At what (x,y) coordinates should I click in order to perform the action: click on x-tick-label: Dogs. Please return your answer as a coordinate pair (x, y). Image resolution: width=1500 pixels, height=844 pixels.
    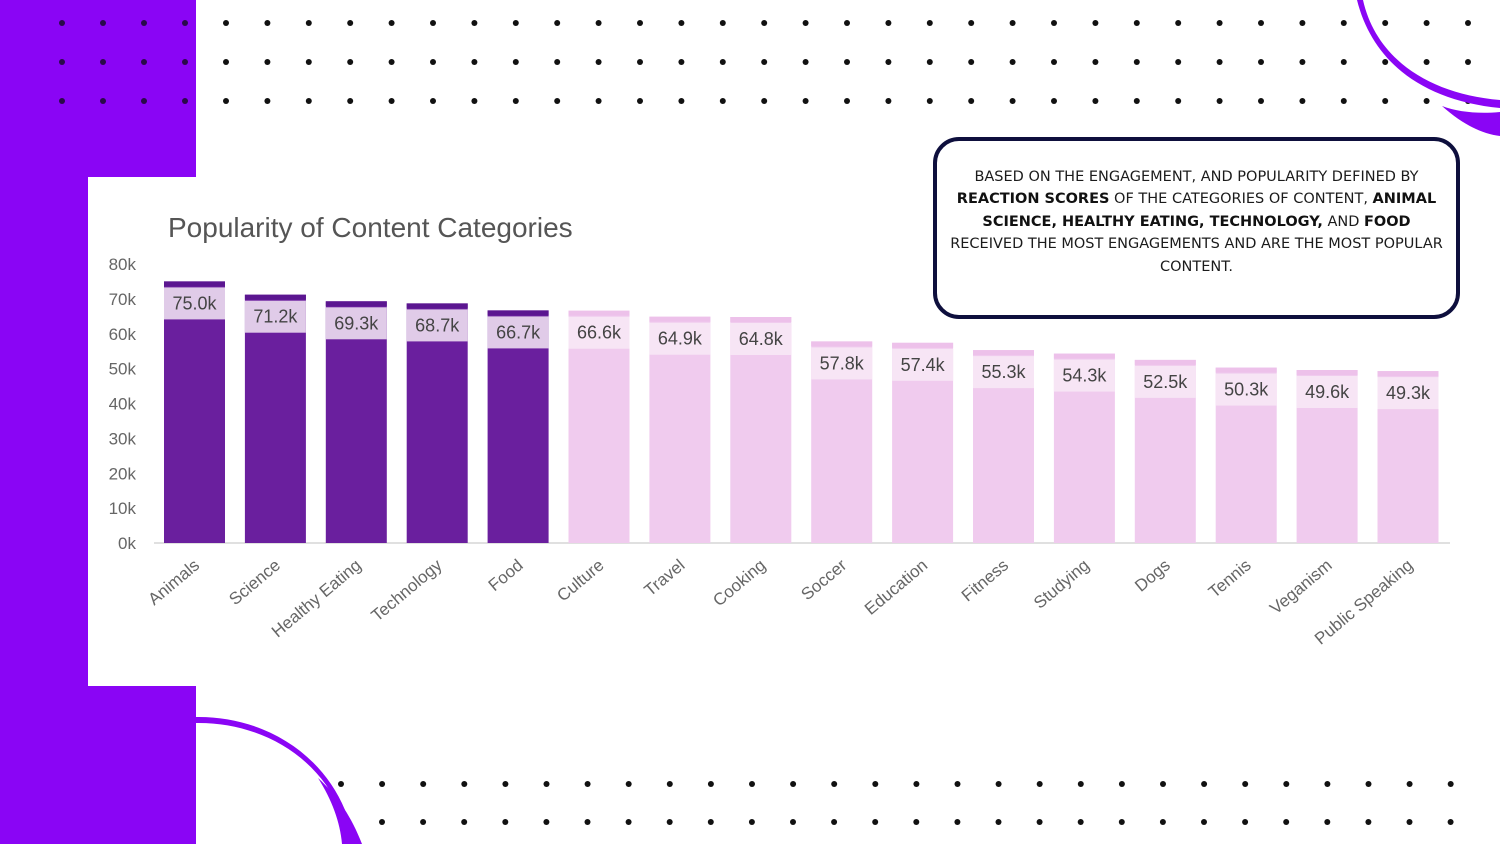
    Looking at the image, I should click on (1152, 576).